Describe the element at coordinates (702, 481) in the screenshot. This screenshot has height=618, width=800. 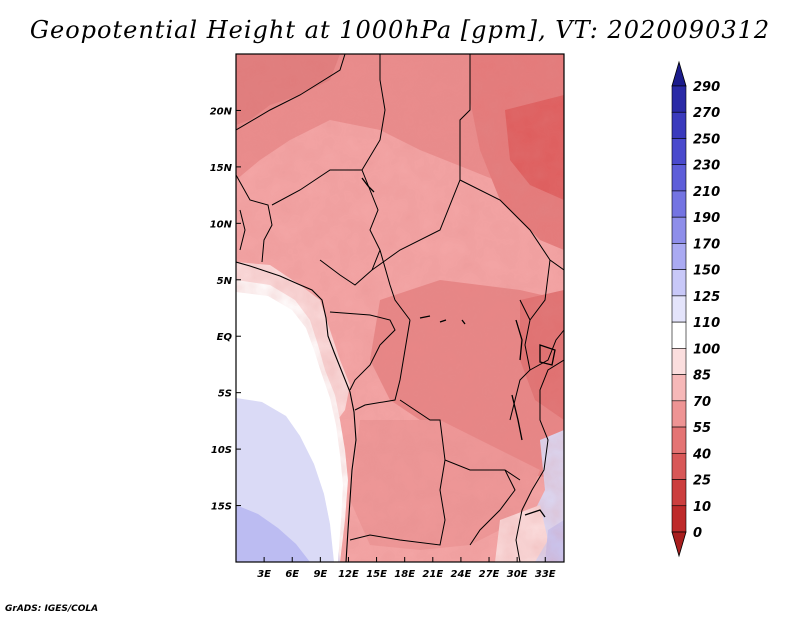
I see `colorbar-label: 25` at that location.